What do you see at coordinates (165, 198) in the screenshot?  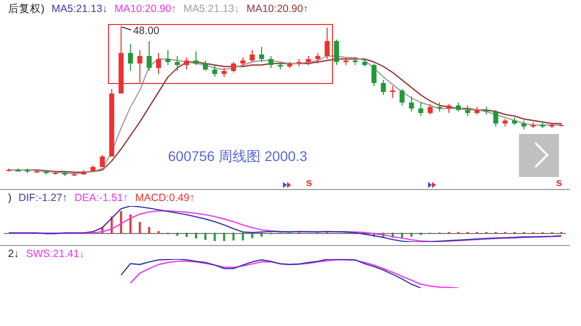 I see `series-label: MACD:0.49↑` at bounding box center [165, 198].